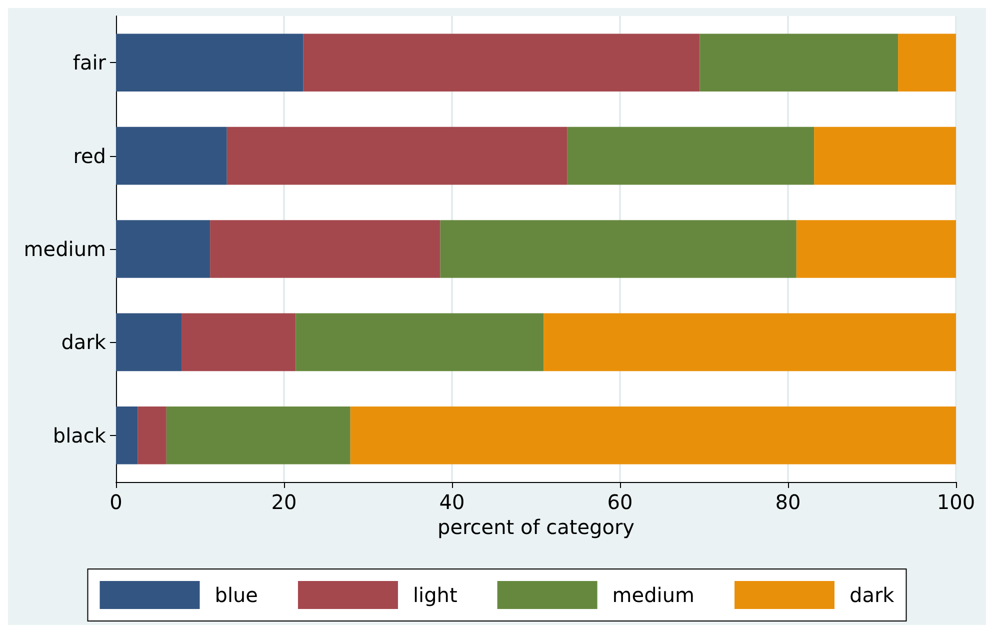  Describe the element at coordinates (116, 502) in the screenshot. I see `x-tick-label: 0` at that location.